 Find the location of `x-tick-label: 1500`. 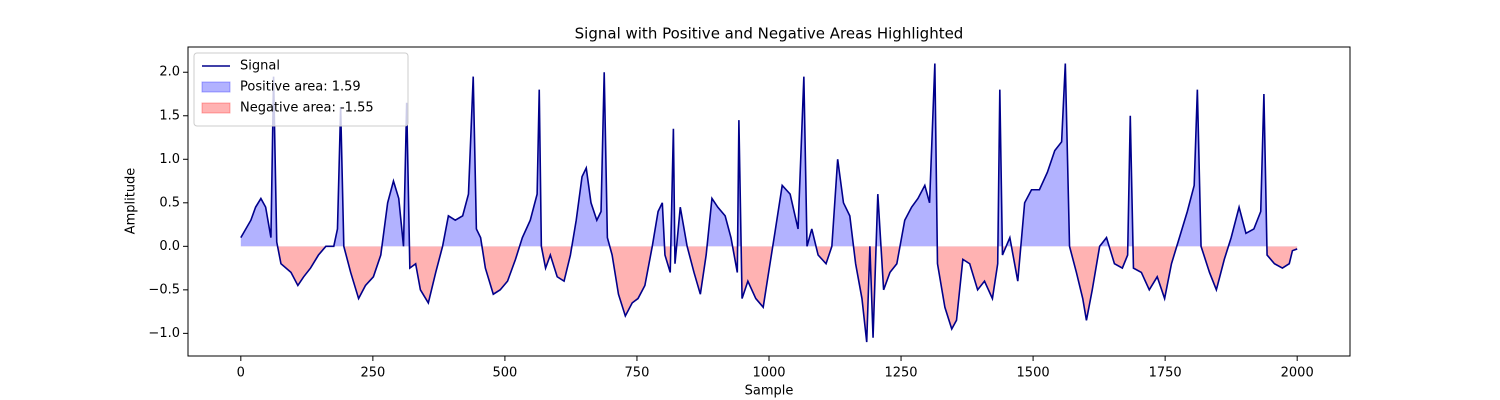

x-tick-label: 1500 is located at coordinates (1033, 373).